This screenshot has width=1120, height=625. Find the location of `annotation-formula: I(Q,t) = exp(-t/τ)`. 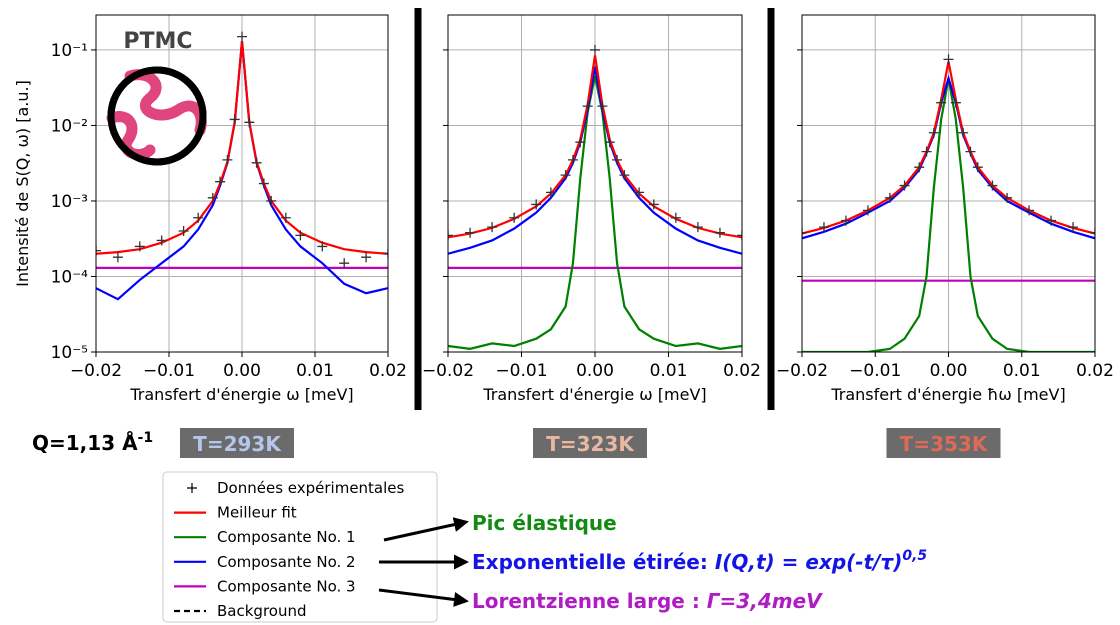

annotation-formula: I(Q,t) = exp(-t/τ) is located at coordinates (809, 562).